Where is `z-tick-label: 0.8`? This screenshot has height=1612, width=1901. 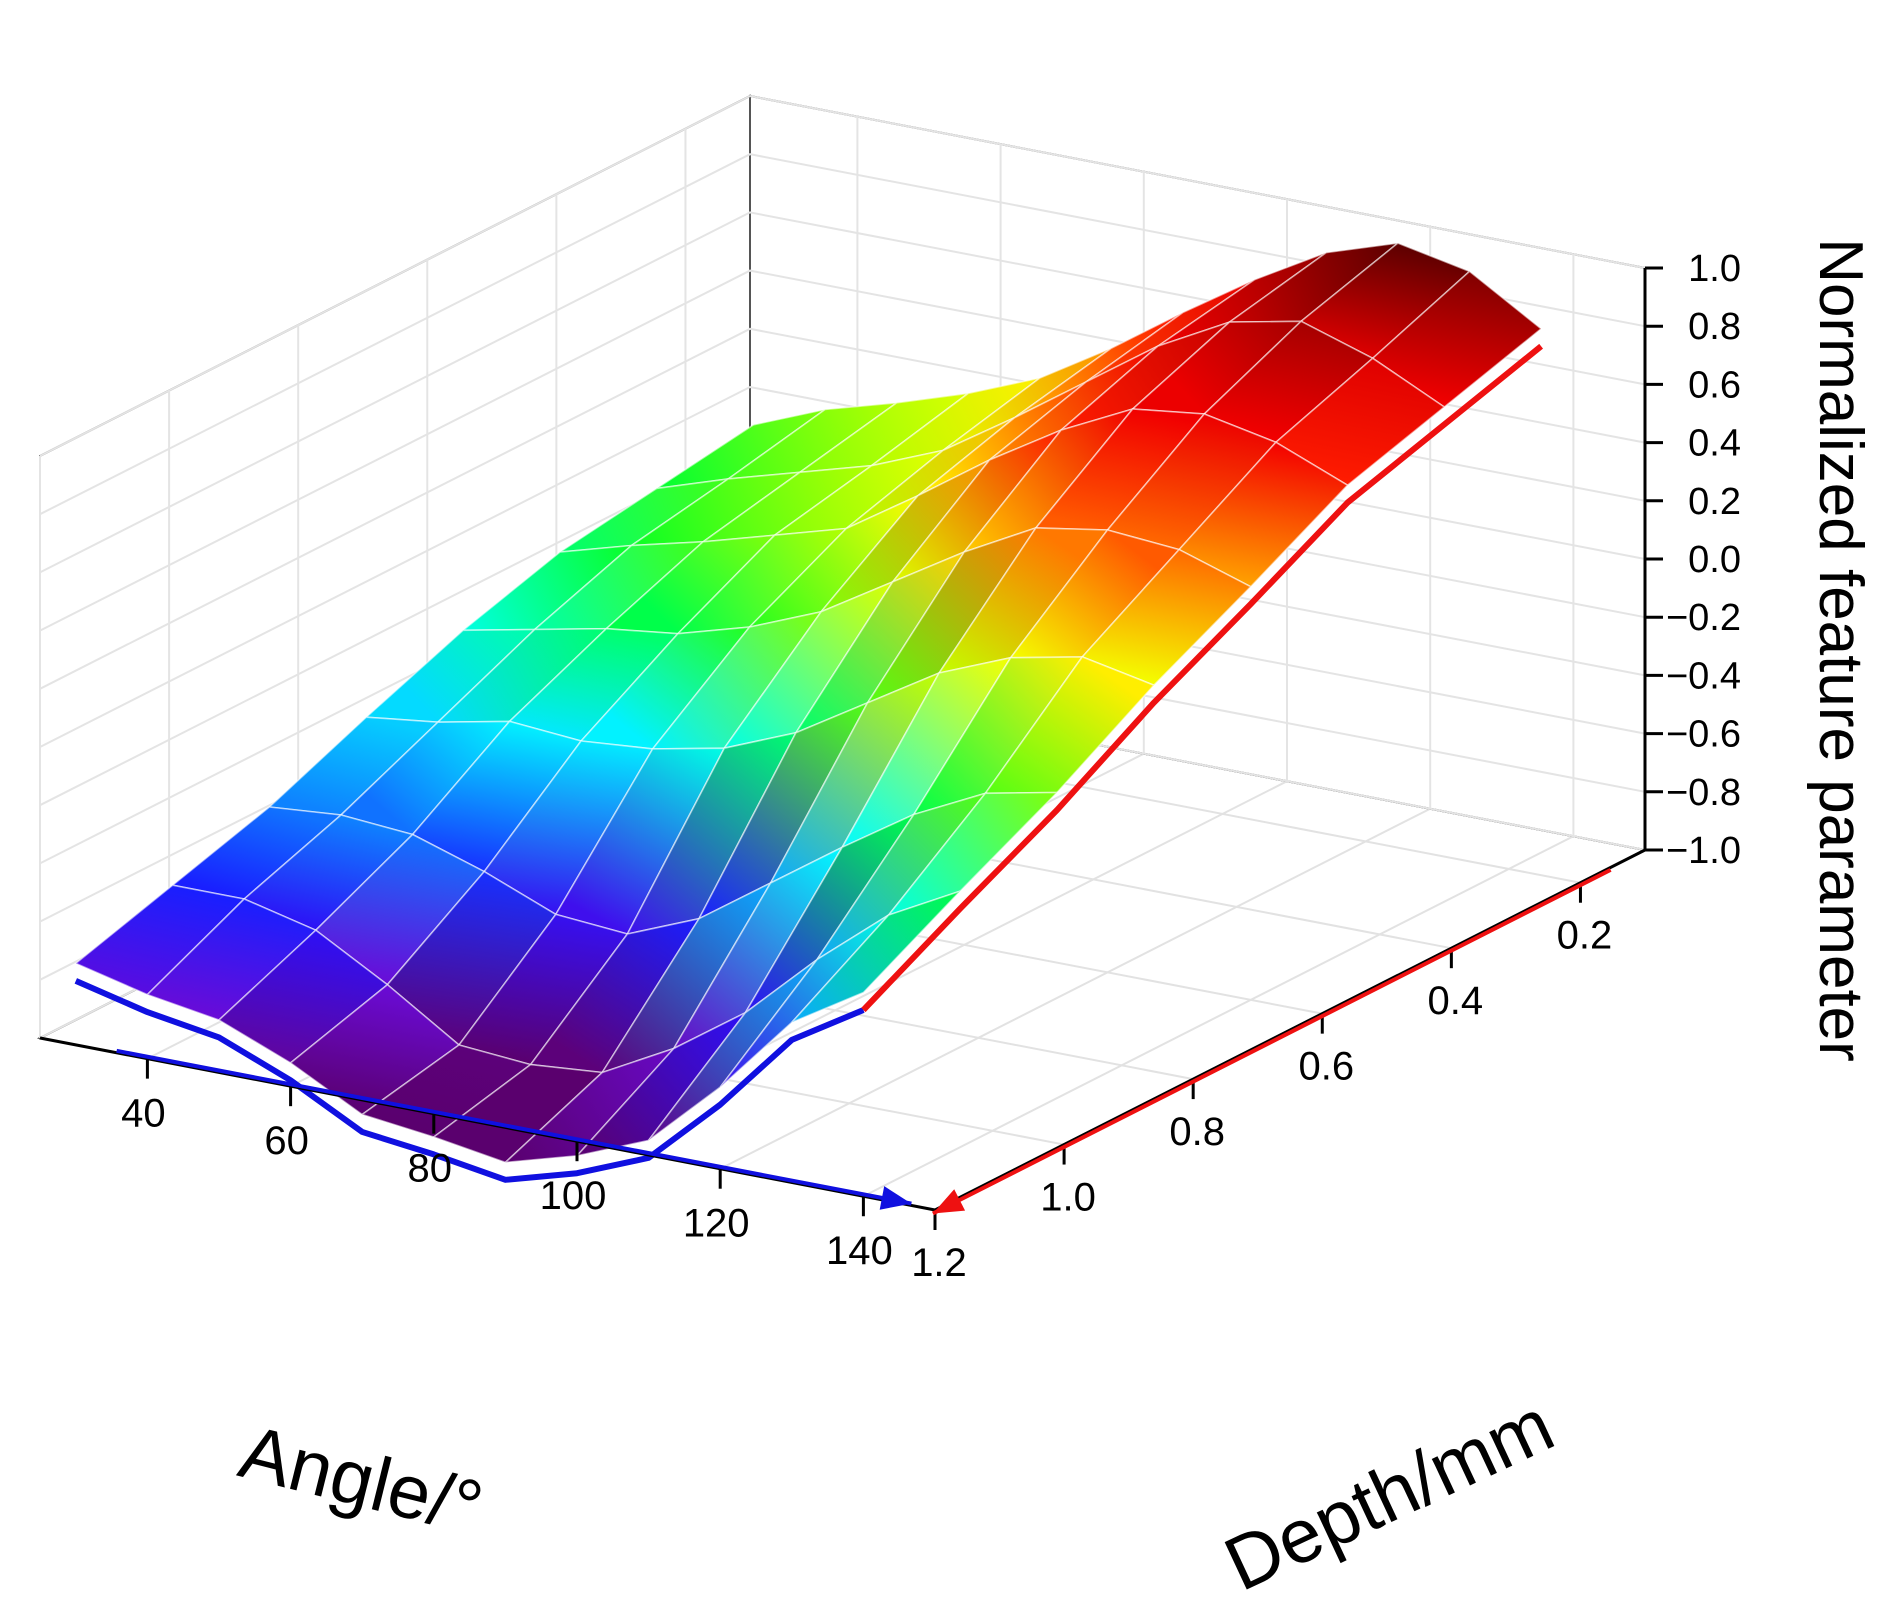
z-tick-label: 0.8 is located at coordinates (1714, 327).